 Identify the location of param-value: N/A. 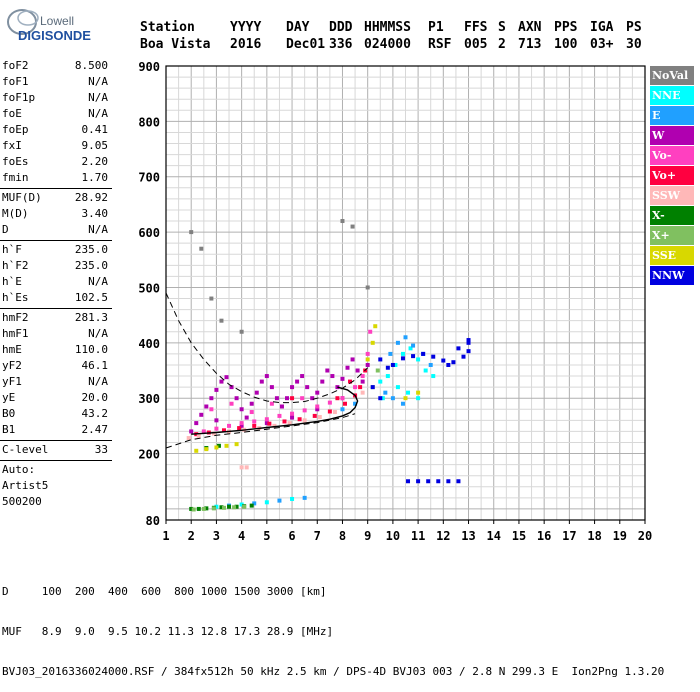
(98, 229).